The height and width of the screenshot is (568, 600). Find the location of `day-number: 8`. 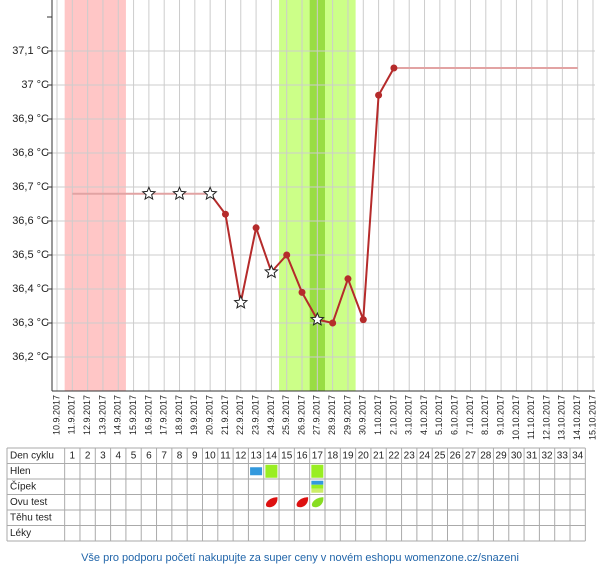

day-number: 8 is located at coordinates (180, 455).